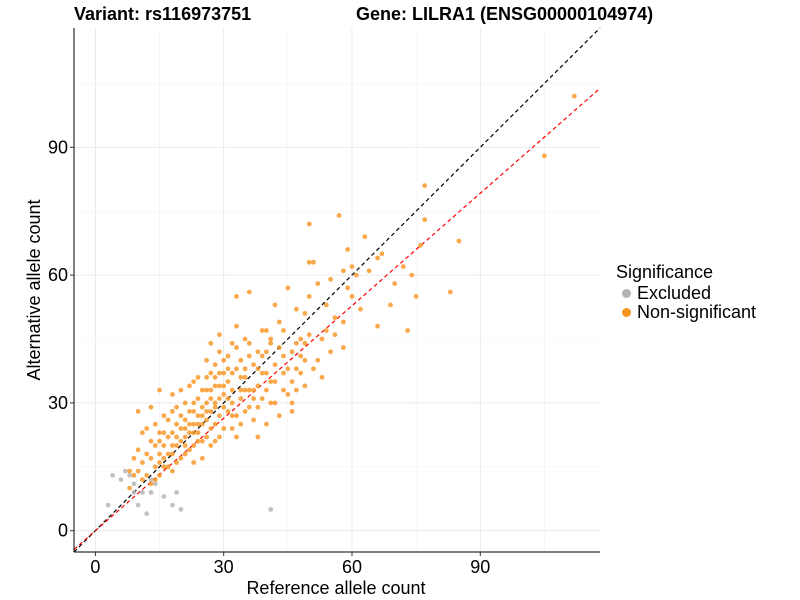 The width and height of the screenshot is (800, 600). I want to click on legend-label-excluded: Excluded, so click(674, 293).